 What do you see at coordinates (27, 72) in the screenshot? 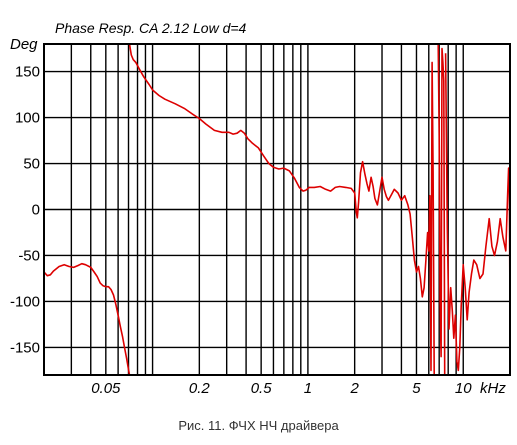
I see `y-tick-label: 150` at bounding box center [27, 72].